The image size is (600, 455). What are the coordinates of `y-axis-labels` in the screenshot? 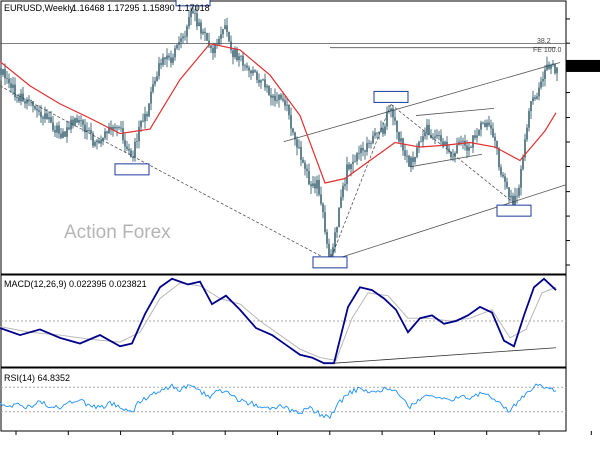 It's located at (583, 142).